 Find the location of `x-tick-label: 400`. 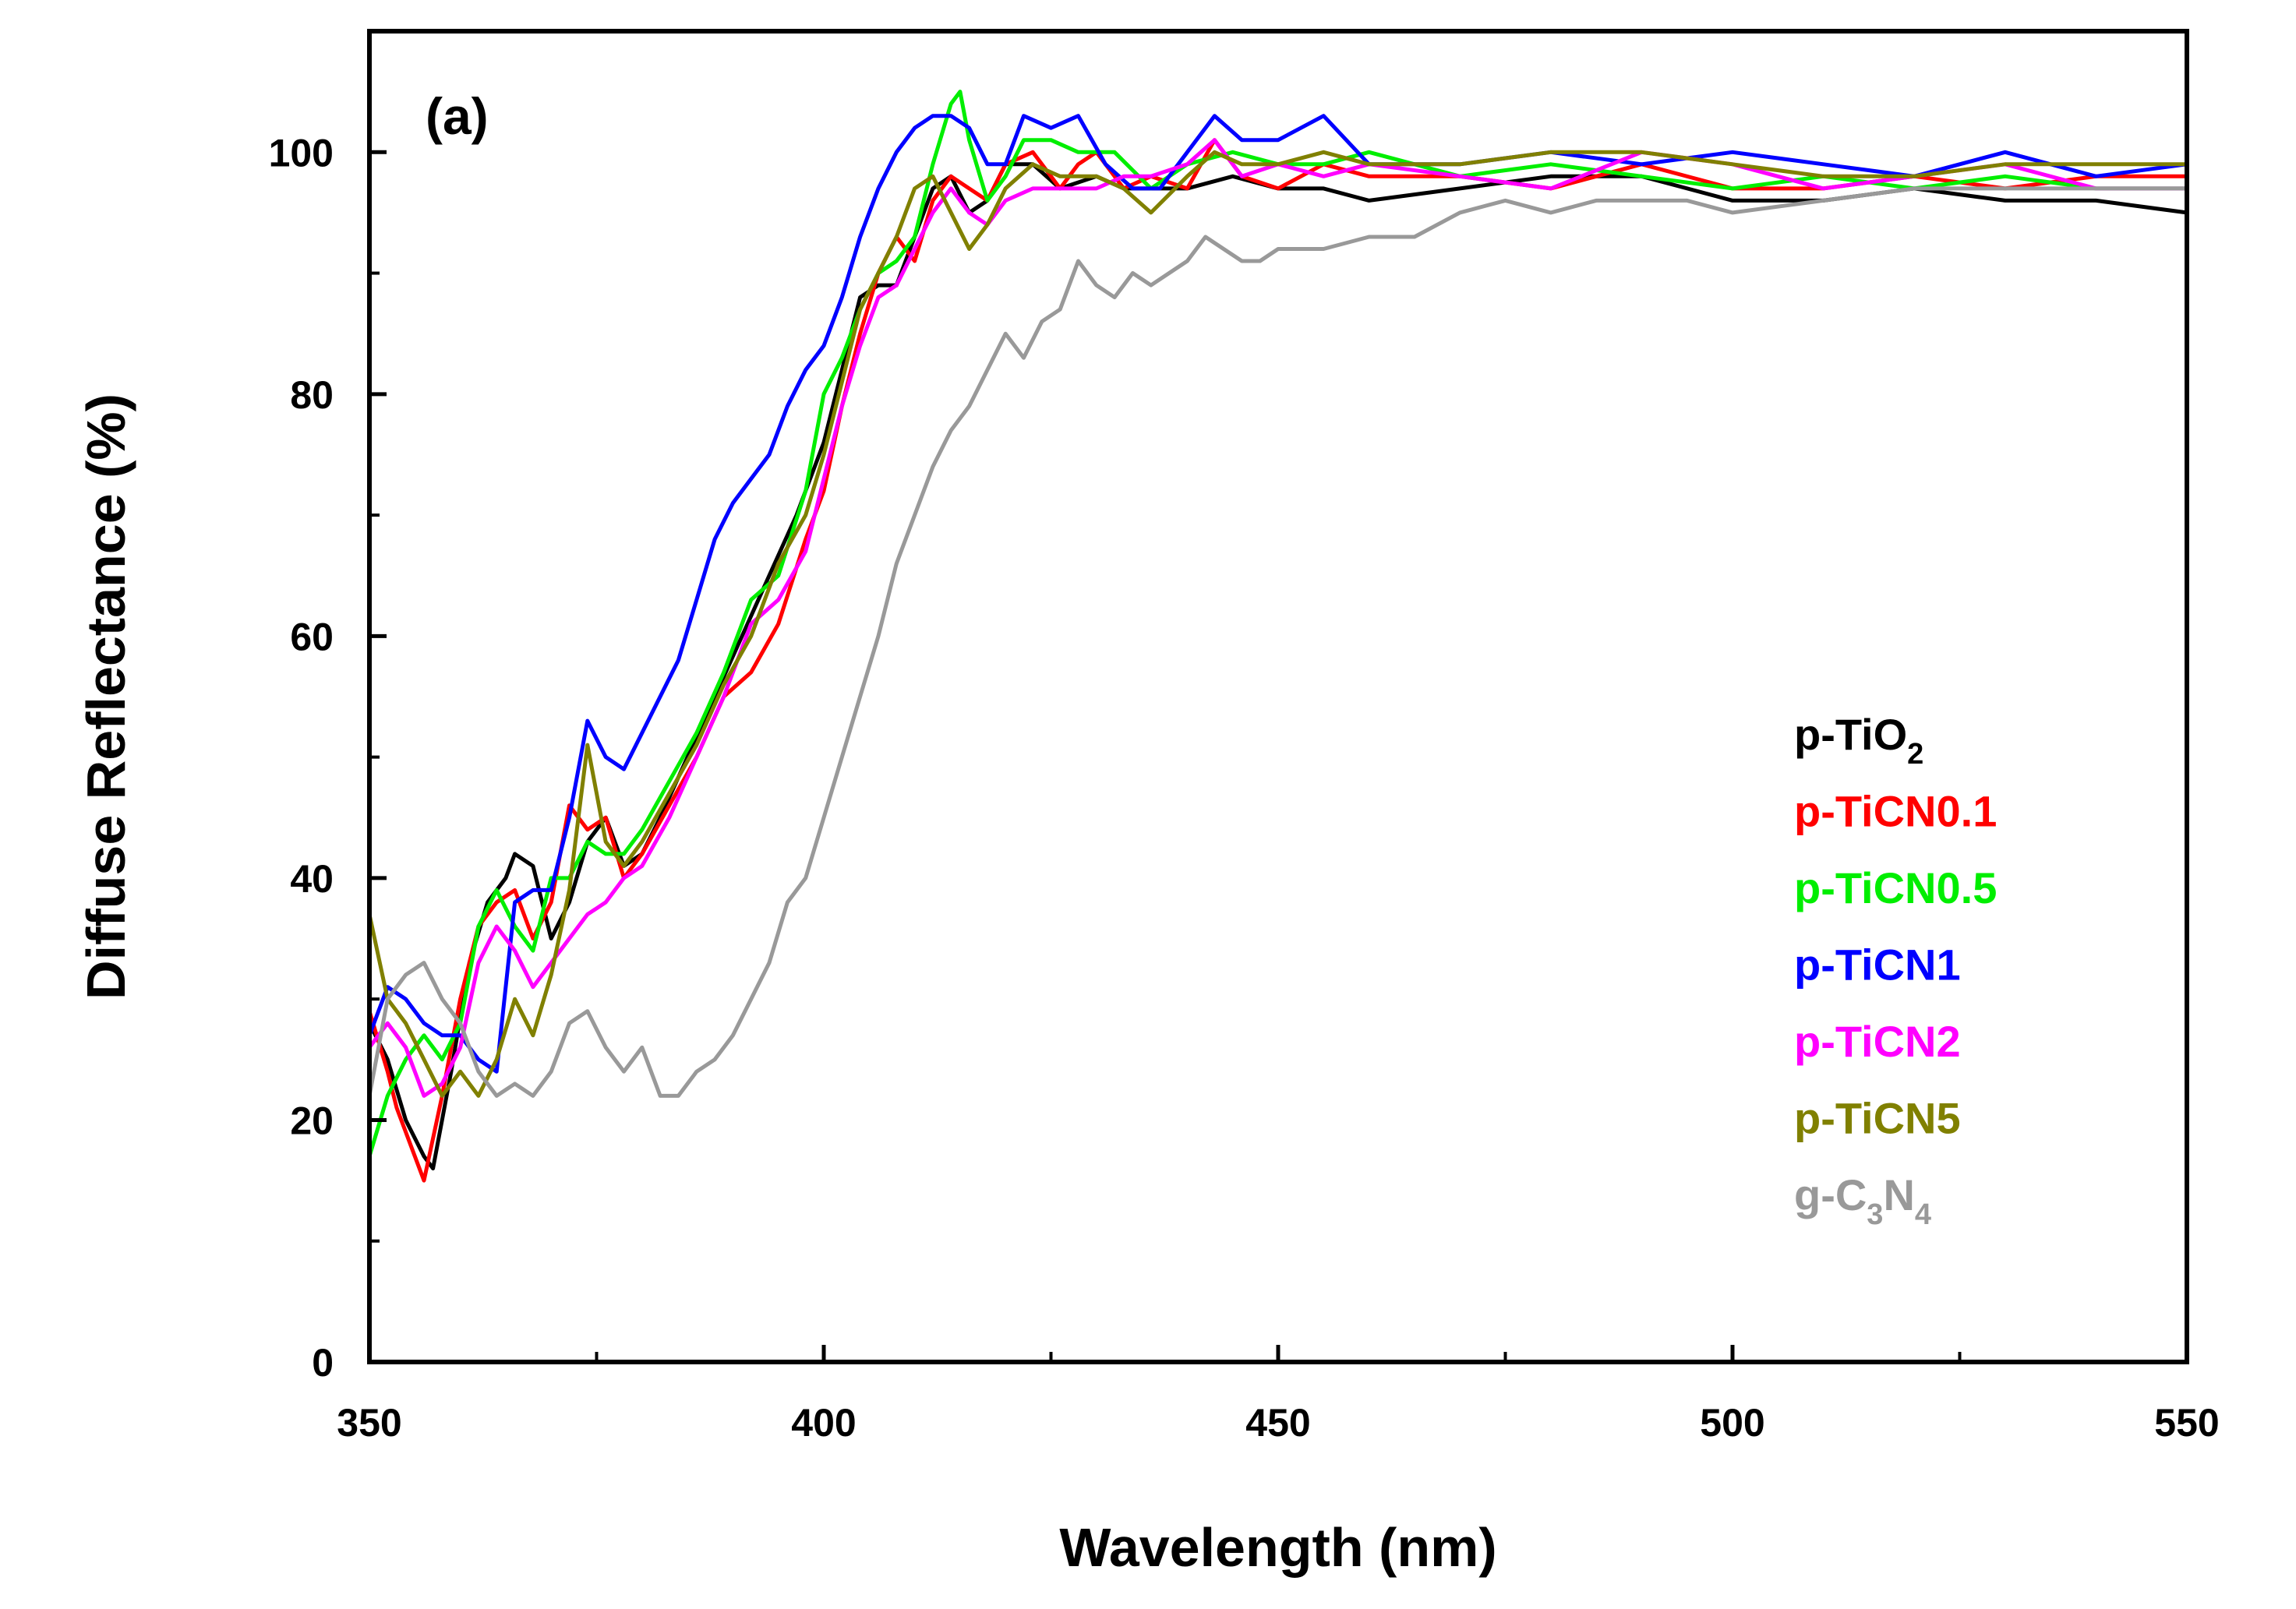

x-tick-label: 400 is located at coordinates (824, 1423).